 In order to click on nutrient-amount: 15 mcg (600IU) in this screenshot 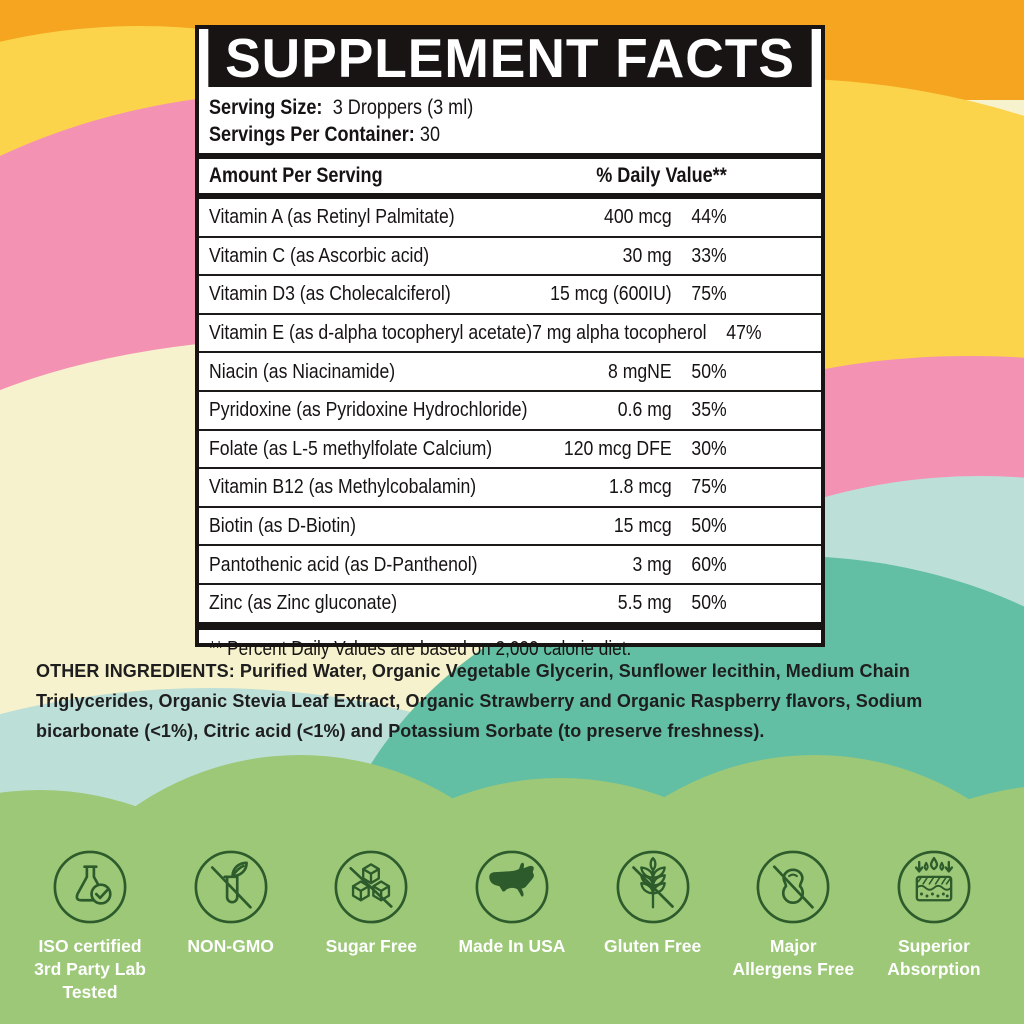, I will do `click(611, 294)`.